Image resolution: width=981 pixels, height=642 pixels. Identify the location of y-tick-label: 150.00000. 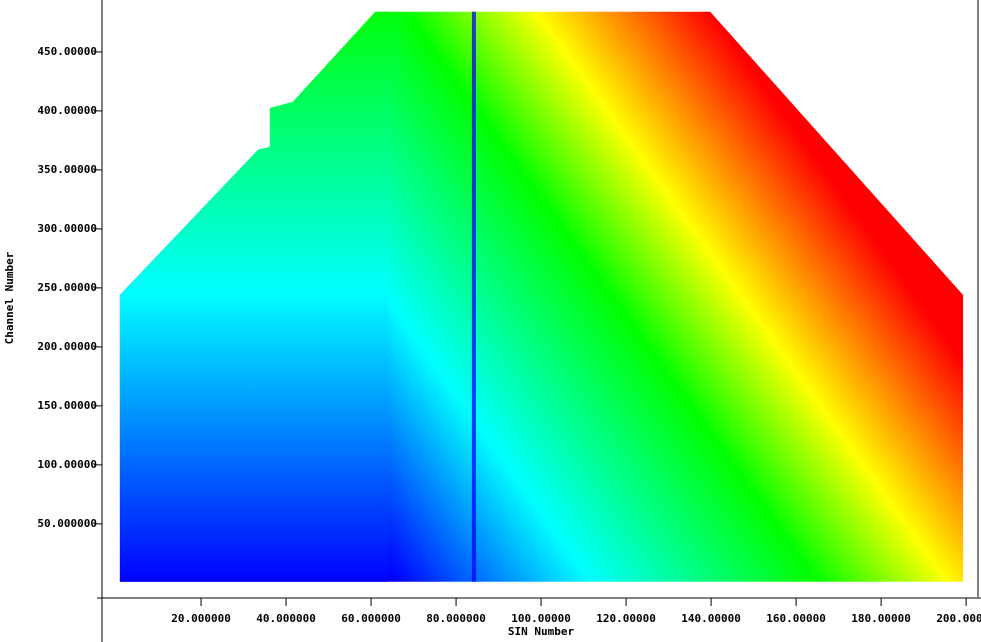
(67, 405).